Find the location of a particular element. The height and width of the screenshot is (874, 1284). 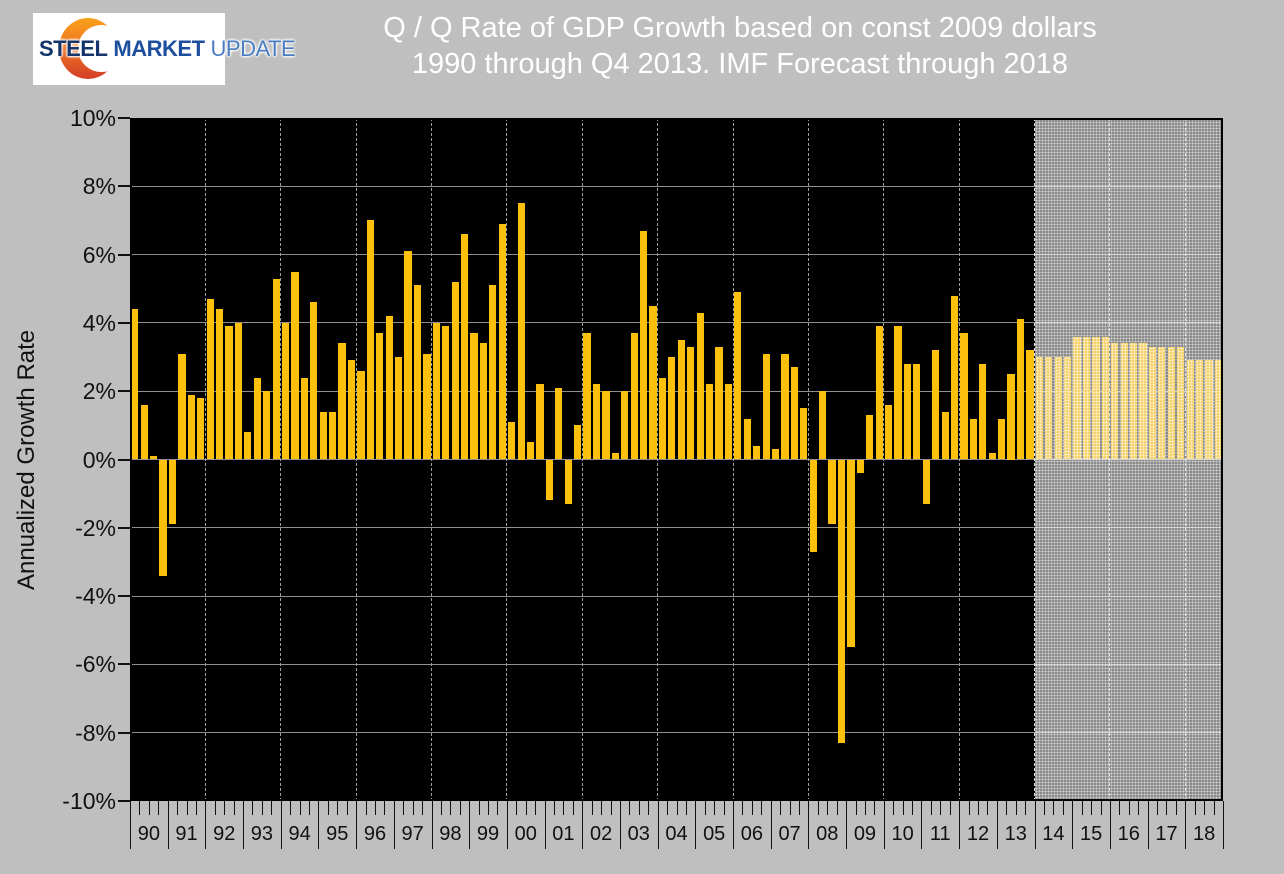

bar-2011-Q4 is located at coordinates (954, 377).